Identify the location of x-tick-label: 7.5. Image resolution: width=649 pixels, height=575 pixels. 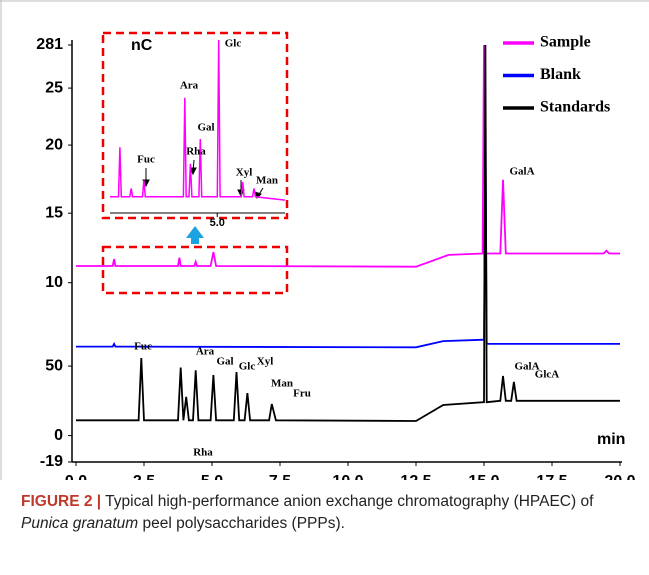
(280, 476).